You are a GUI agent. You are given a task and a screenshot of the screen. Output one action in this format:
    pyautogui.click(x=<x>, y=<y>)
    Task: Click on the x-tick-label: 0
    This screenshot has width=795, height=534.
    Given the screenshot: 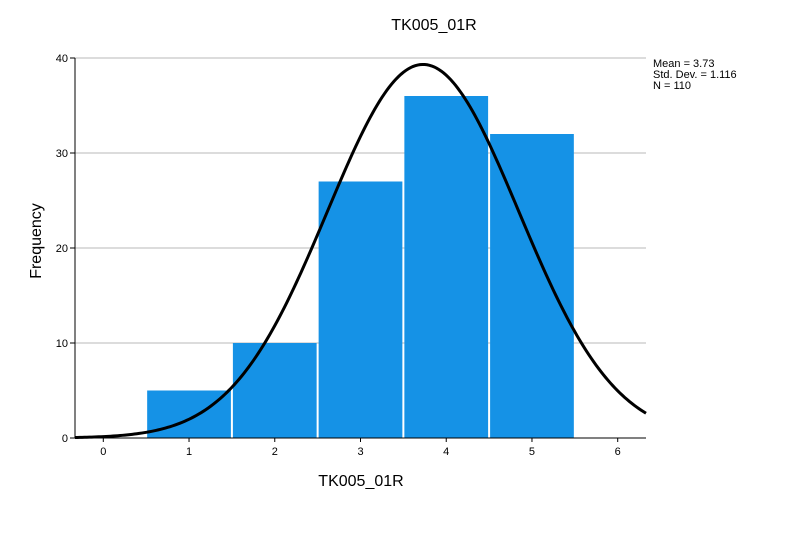 What is the action you would take?
    pyautogui.click(x=103, y=452)
    